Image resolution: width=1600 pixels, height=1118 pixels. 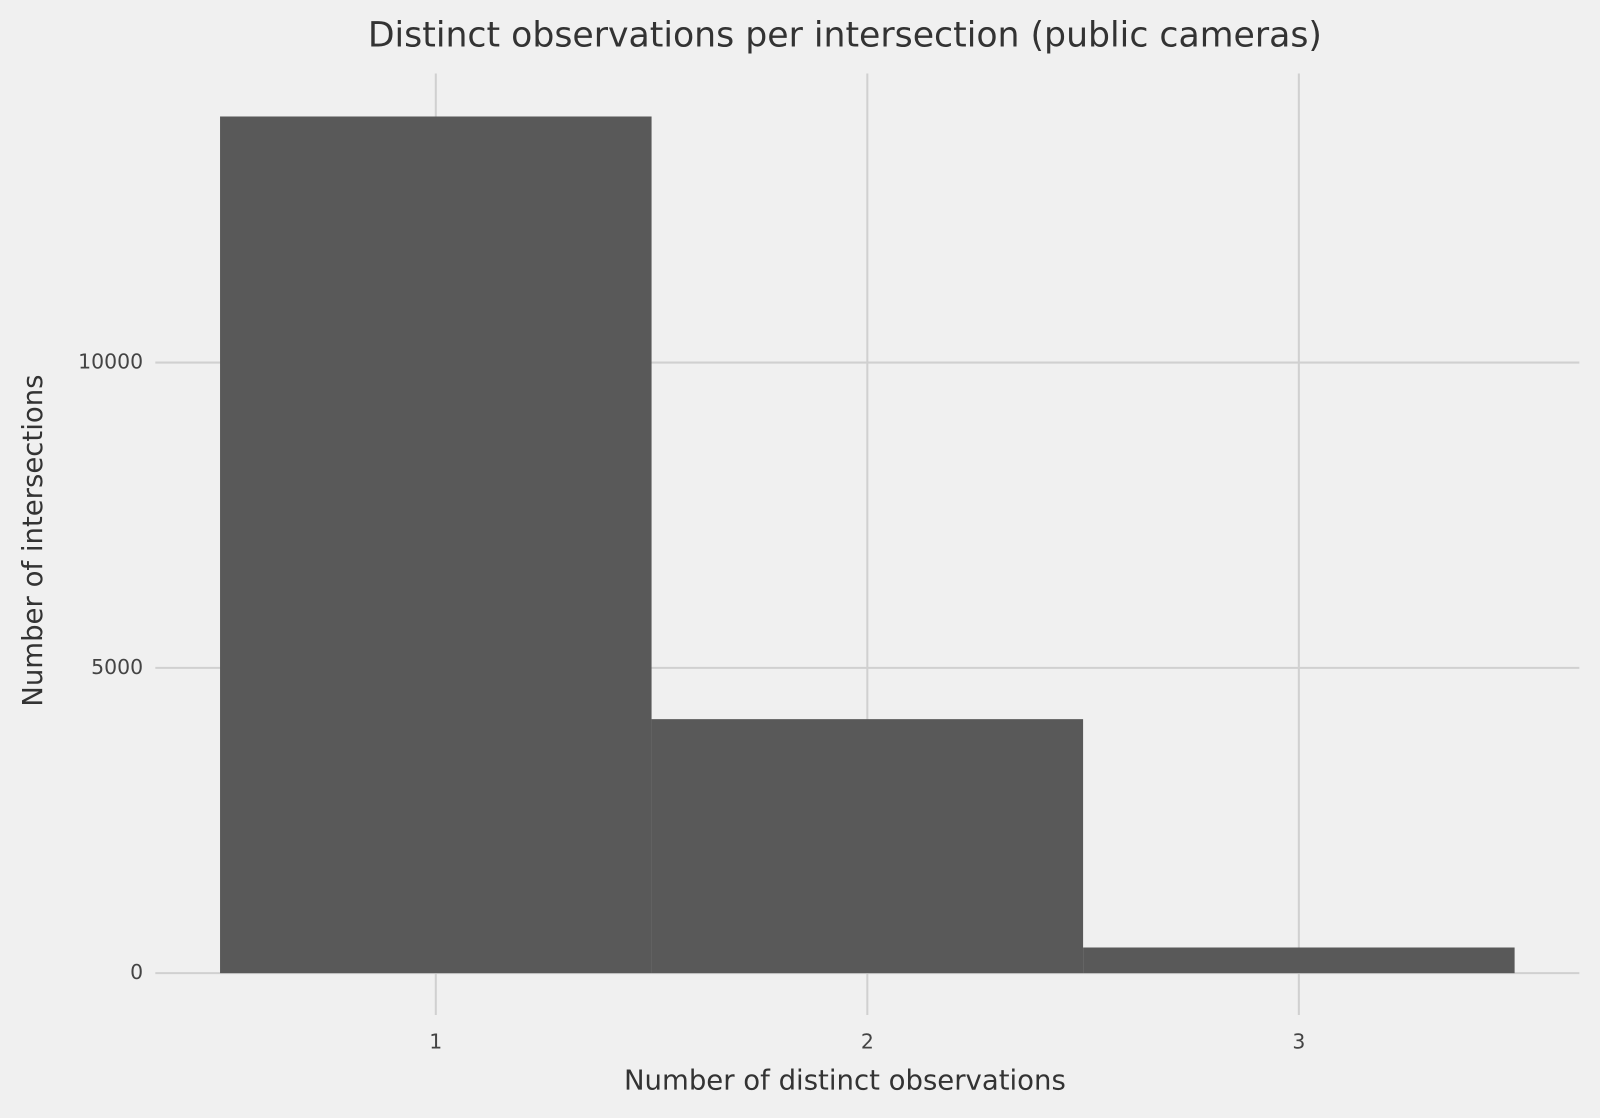 I want to click on x-axis-label: Number of distinct observations, so click(x=845, y=1080).